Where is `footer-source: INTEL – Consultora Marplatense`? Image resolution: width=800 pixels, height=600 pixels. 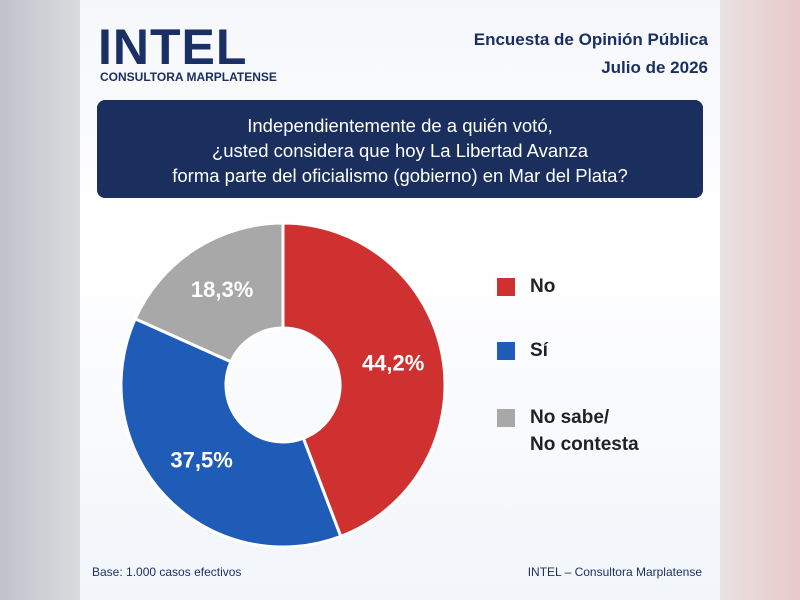 footer-source: INTEL – Consultora Marplatense is located at coordinates (614, 572).